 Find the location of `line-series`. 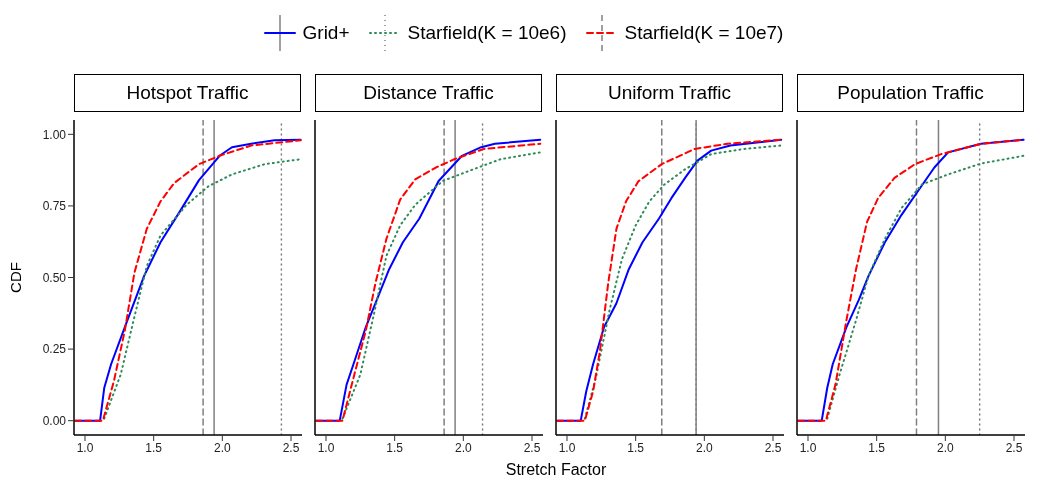

line-series is located at coordinates (202, 289).